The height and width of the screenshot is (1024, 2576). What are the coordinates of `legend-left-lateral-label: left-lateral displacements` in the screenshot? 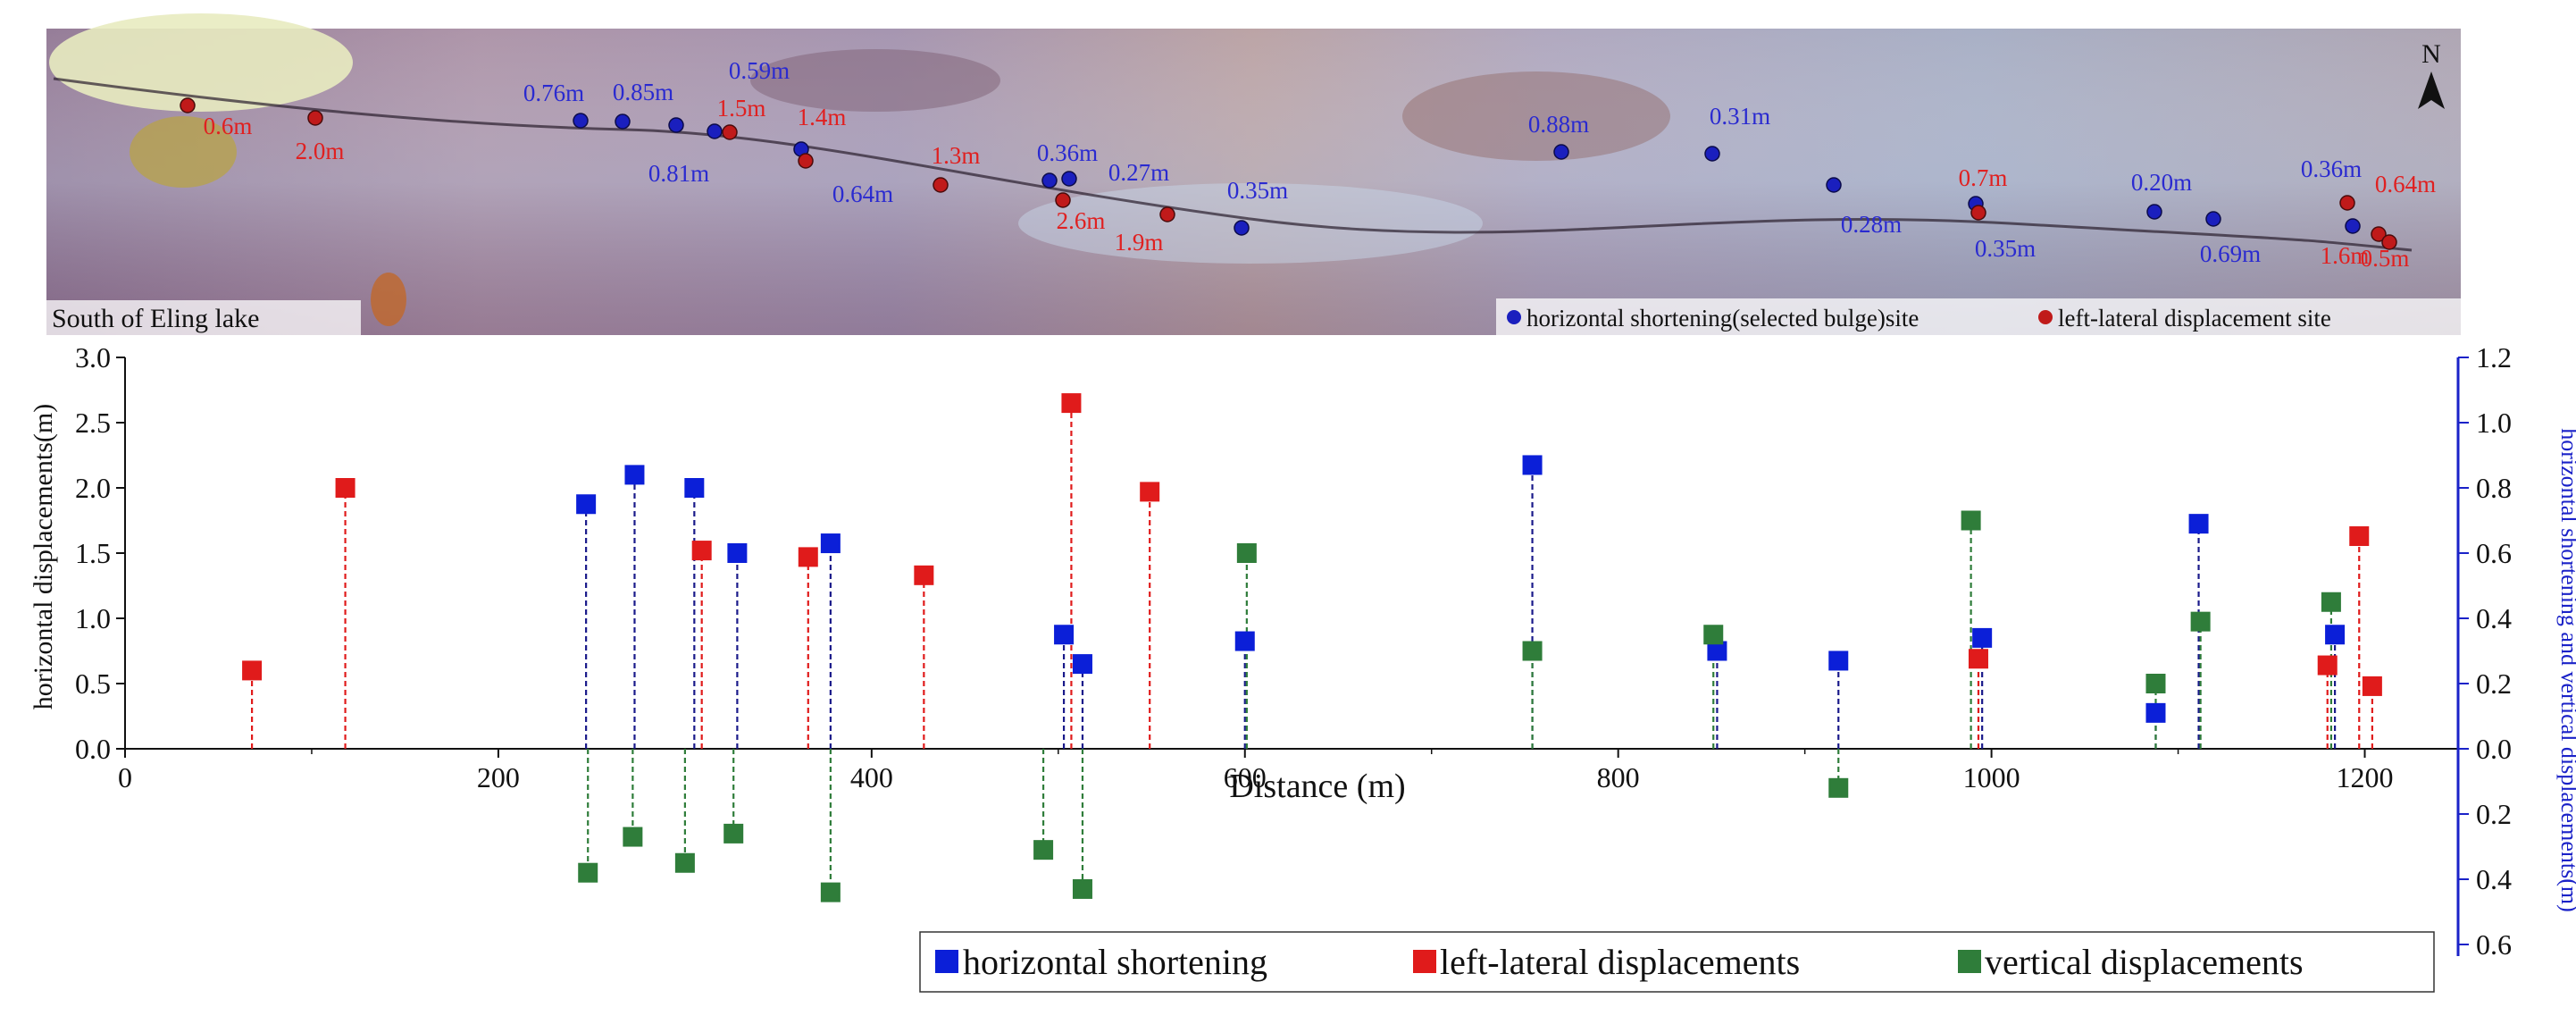 It's located at (1620, 962).